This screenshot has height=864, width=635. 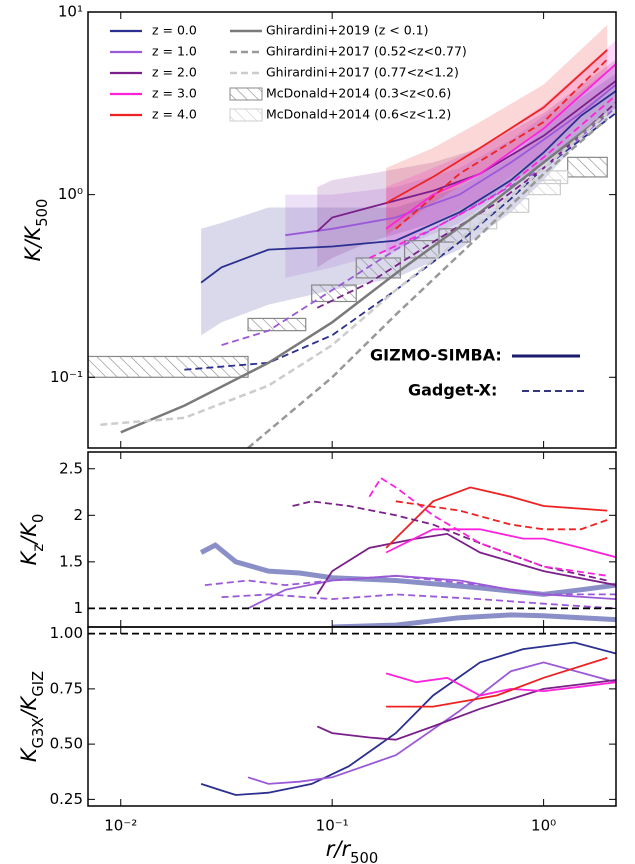 I want to click on axis-label: KG3X/KGIZ, so click(x=32, y=716).